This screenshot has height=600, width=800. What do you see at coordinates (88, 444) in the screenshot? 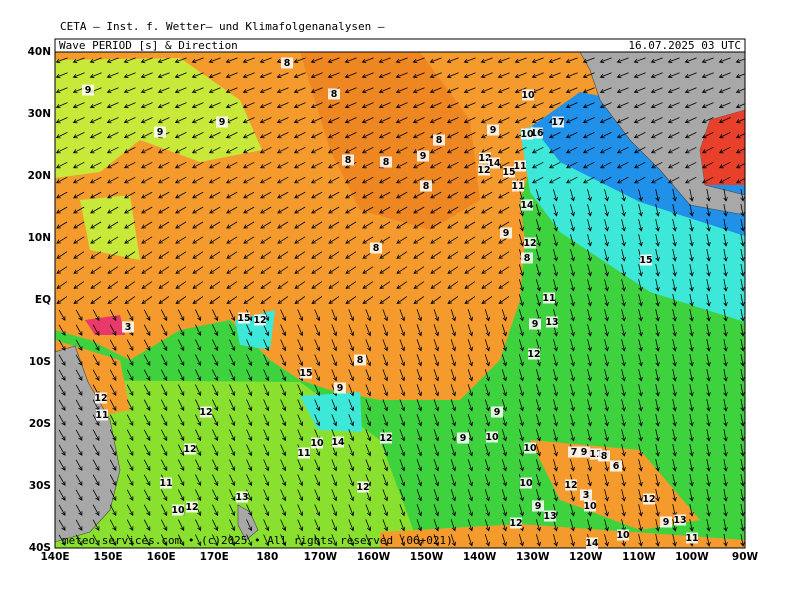
I see `land` at bounding box center [88, 444].